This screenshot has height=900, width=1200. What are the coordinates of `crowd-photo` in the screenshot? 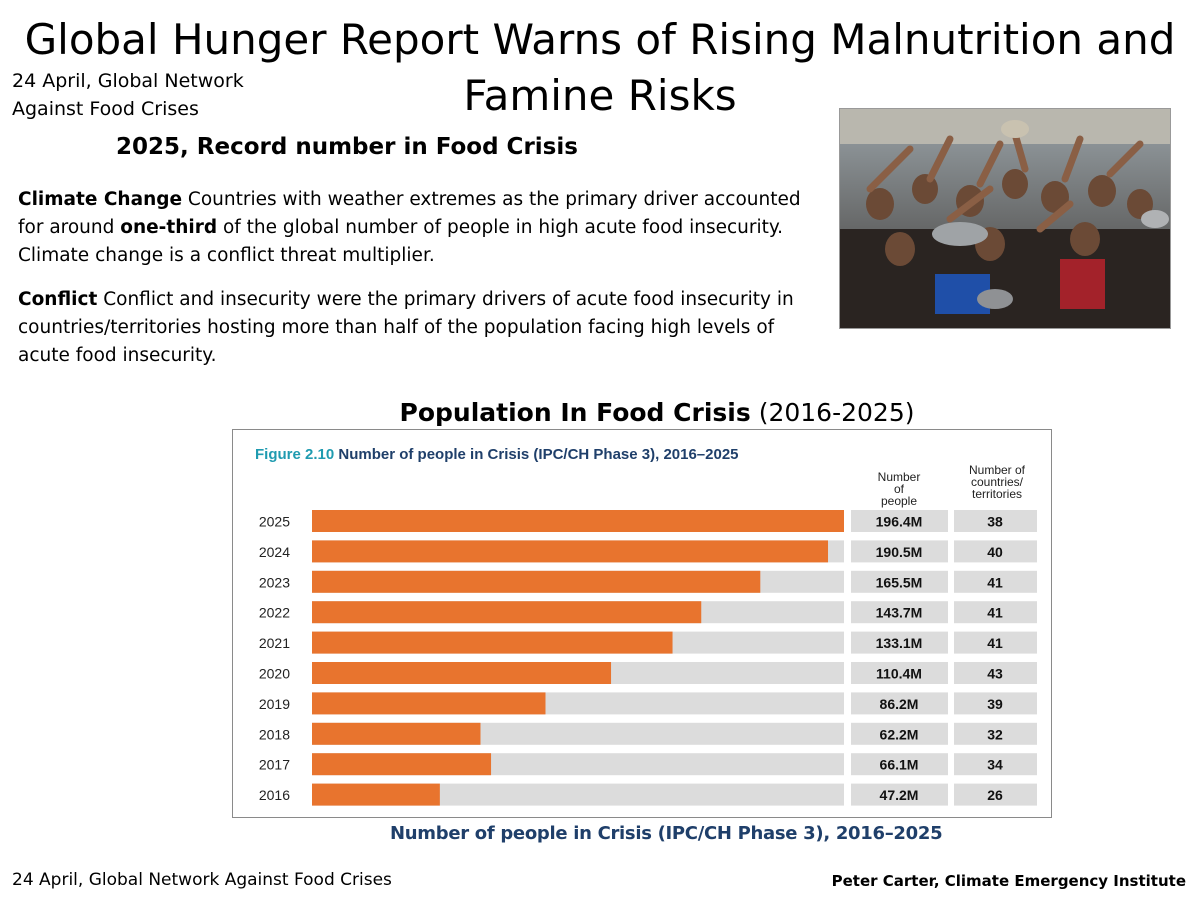 It's located at (1005, 218).